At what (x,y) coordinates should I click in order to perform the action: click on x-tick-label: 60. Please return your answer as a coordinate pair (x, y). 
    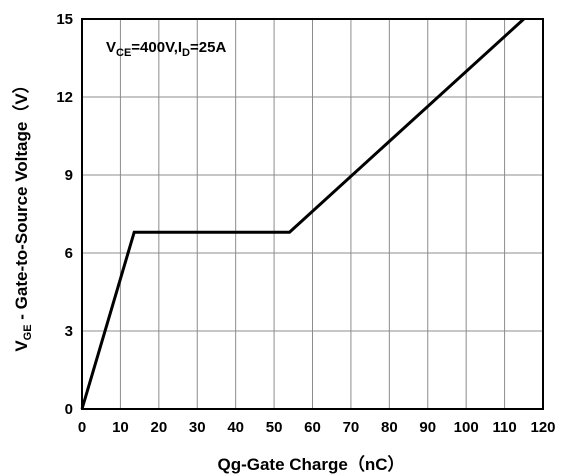
    Looking at the image, I should click on (312, 427).